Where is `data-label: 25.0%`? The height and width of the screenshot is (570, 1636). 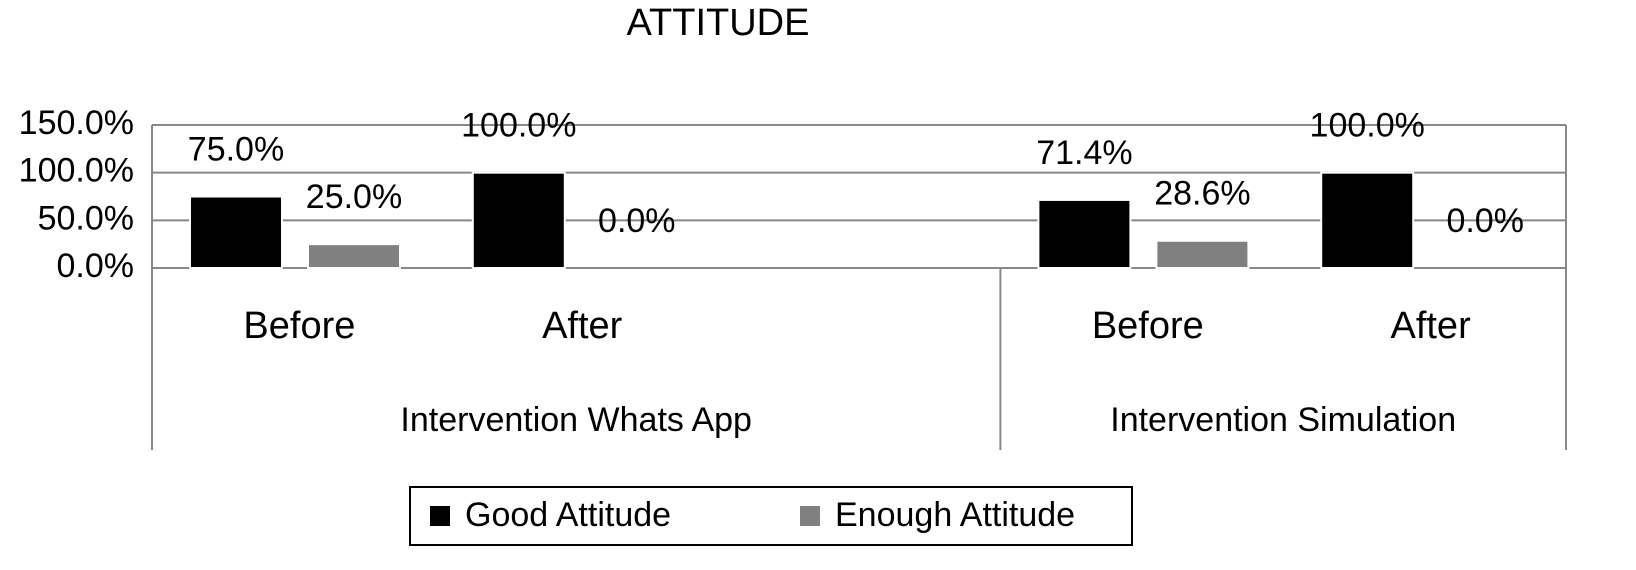 data-label: 25.0% is located at coordinates (354, 197).